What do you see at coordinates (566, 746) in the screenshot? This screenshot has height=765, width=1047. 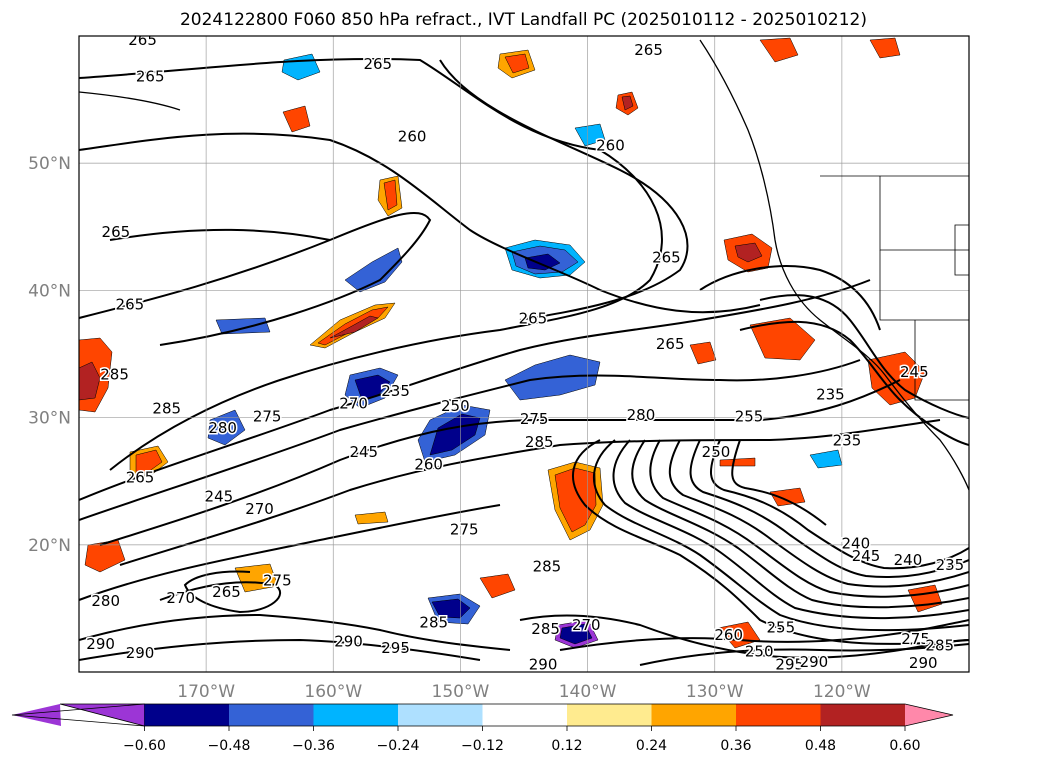 I see `colorbar-tick-label: 0.12` at bounding box center [566, 746].